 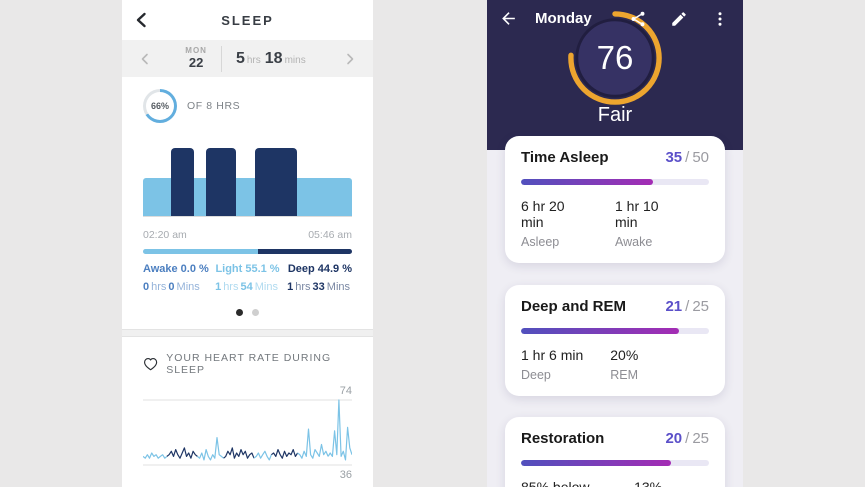 I want to click on sleep-header: SLEEP, so click(x=247, y=20).